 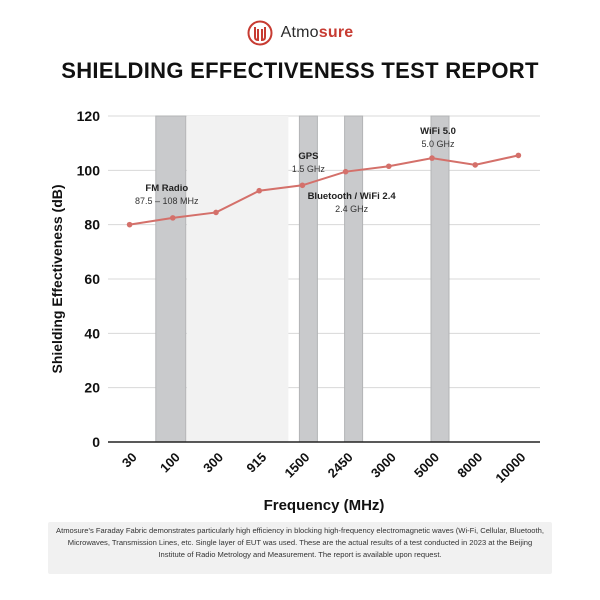 I want to click on x-tick-label: 2450, so click(x=340, y=465).